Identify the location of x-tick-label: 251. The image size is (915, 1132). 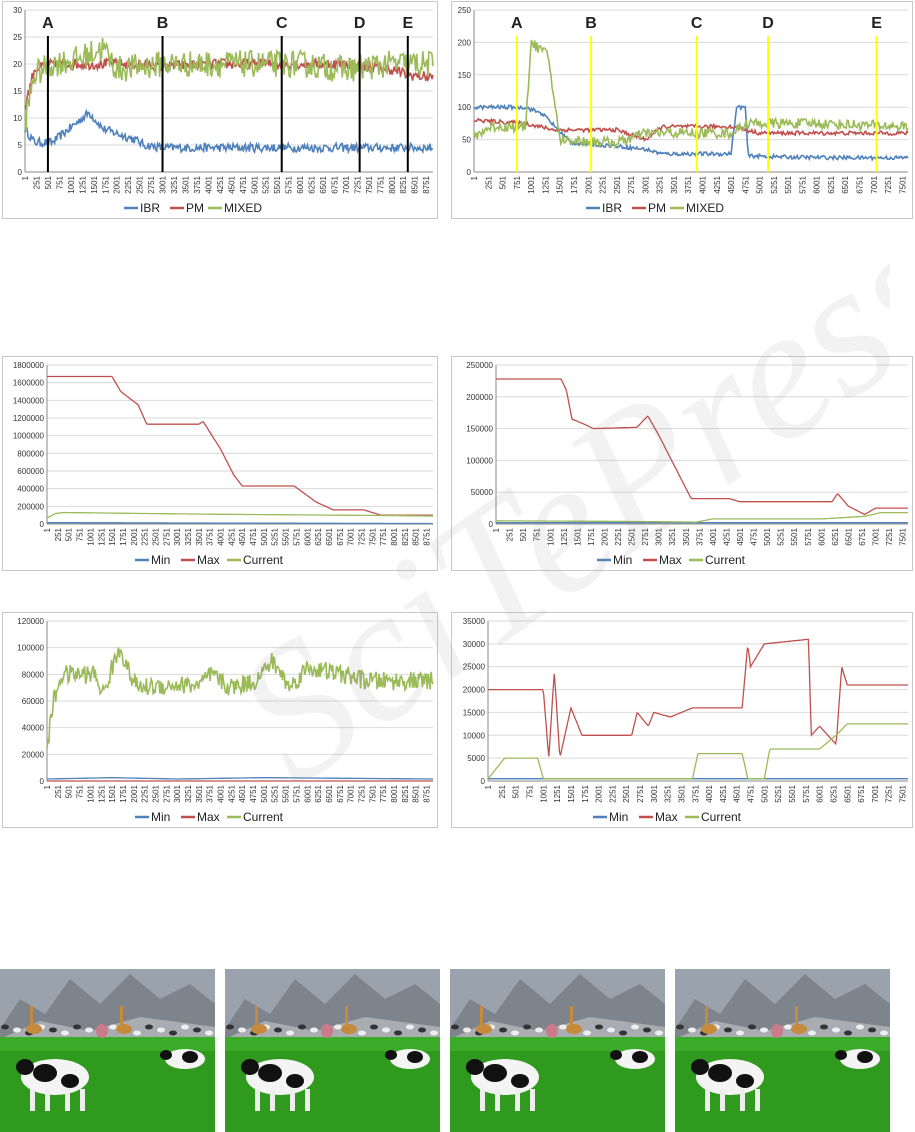
(488, 182).